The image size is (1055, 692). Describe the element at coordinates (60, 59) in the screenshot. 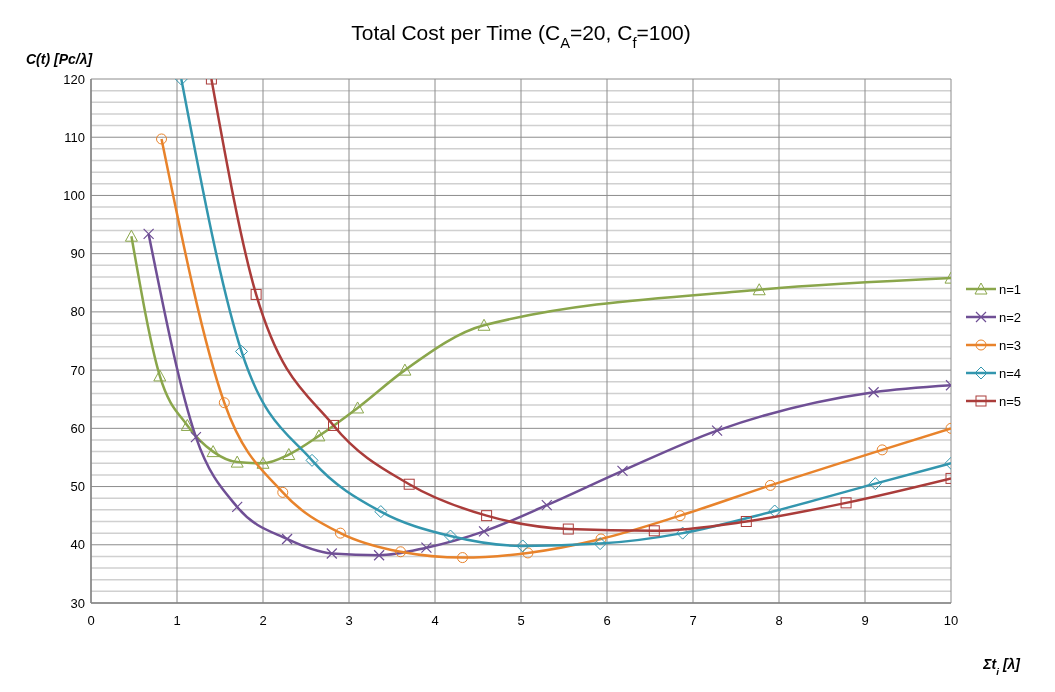

I see `y-axis-title: C(t) [Pc/λ]` at that location.